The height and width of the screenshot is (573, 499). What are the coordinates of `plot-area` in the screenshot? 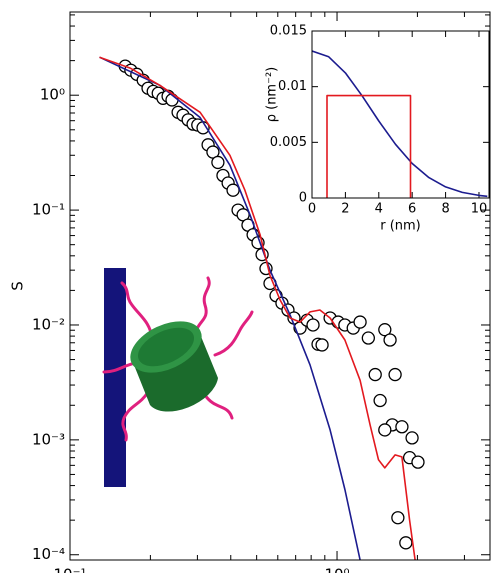 It's located at (400, 114).